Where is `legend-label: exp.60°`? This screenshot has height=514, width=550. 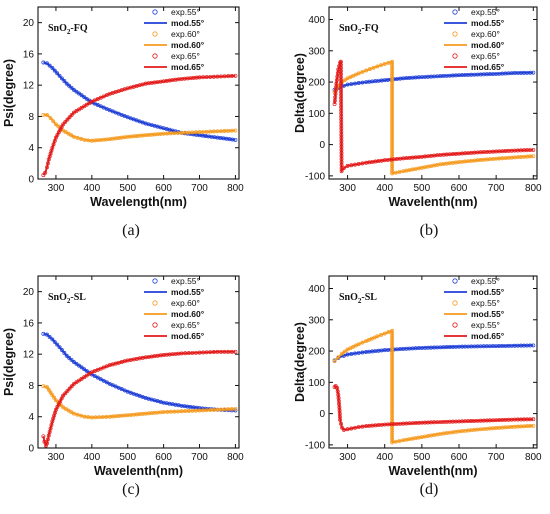
legend-label: exp.60° is located at coordinates (485, 34).